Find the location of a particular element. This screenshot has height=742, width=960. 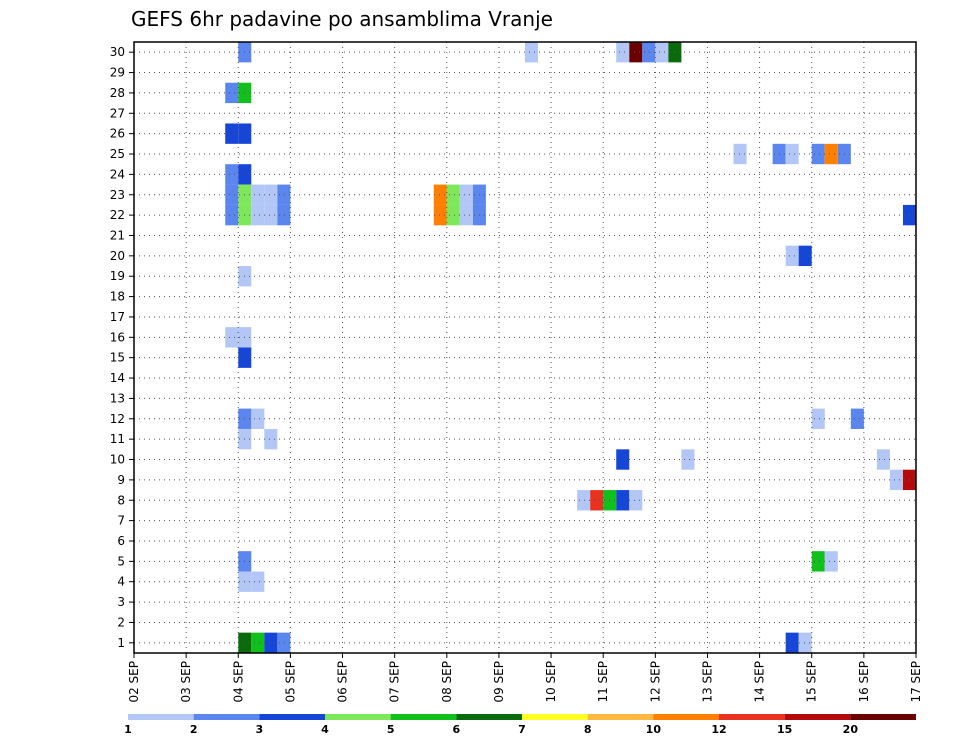

y-tick-label: 28 is located at coordinates (117, 93).